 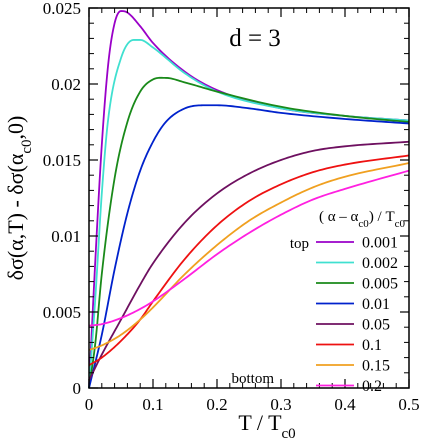 I want to click on legend-label-0.001: 0.001, so click(x=380, y=243).